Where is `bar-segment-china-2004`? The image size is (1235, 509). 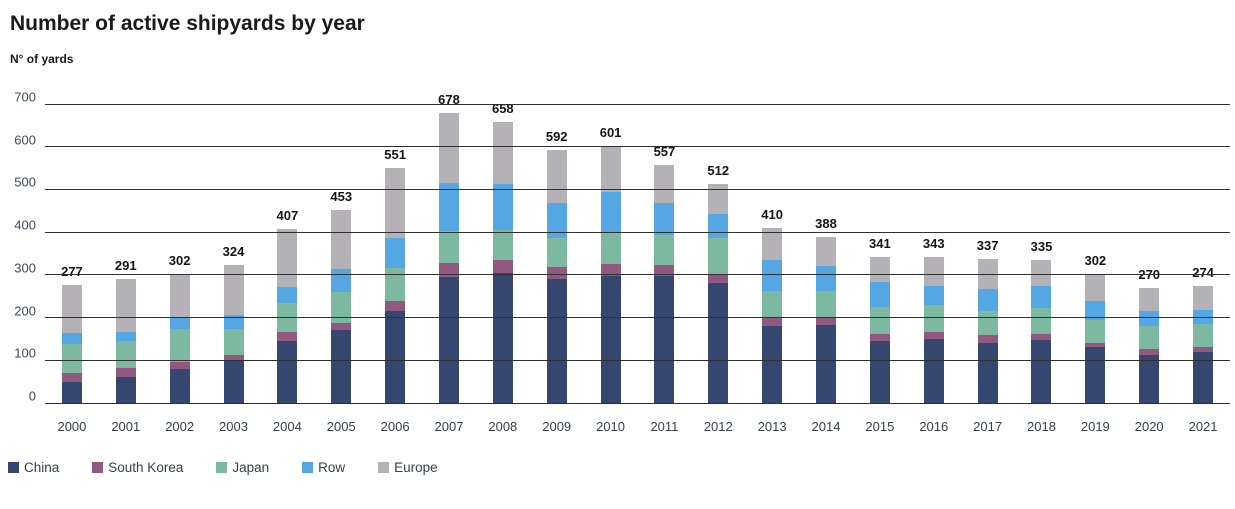 bar-segment-china-2004 is located at coordinates (287, 372).